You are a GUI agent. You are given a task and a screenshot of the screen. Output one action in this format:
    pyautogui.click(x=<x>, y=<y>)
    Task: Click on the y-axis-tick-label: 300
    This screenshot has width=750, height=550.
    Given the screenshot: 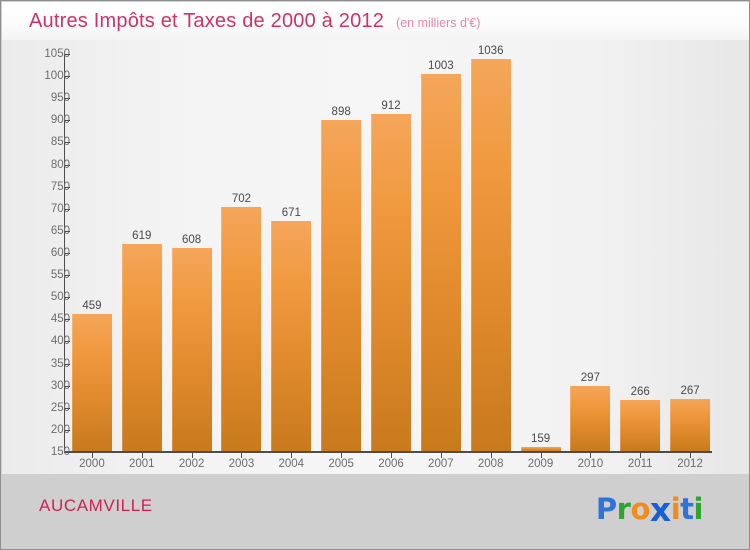 What is the action you would take?
    pyautogui.click(x=60, y=385)
    